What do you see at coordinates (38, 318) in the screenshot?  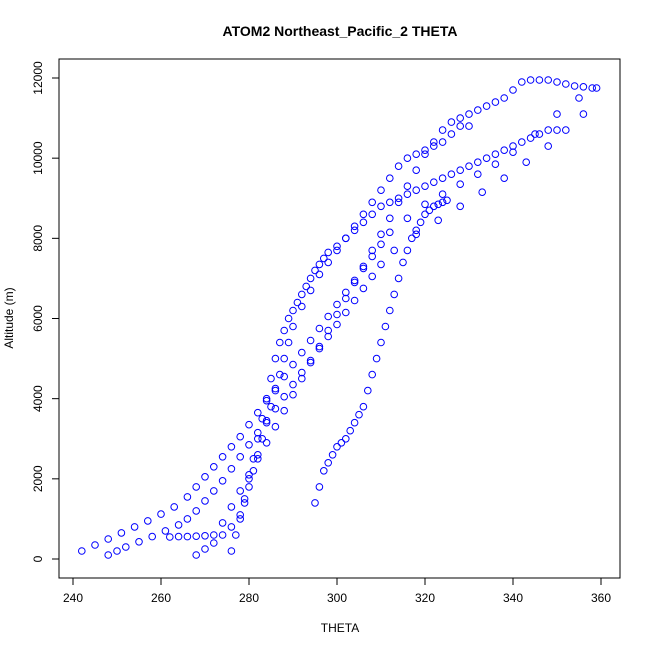 I see `y-tick-label: 6000` at bounding box center [38, 318].